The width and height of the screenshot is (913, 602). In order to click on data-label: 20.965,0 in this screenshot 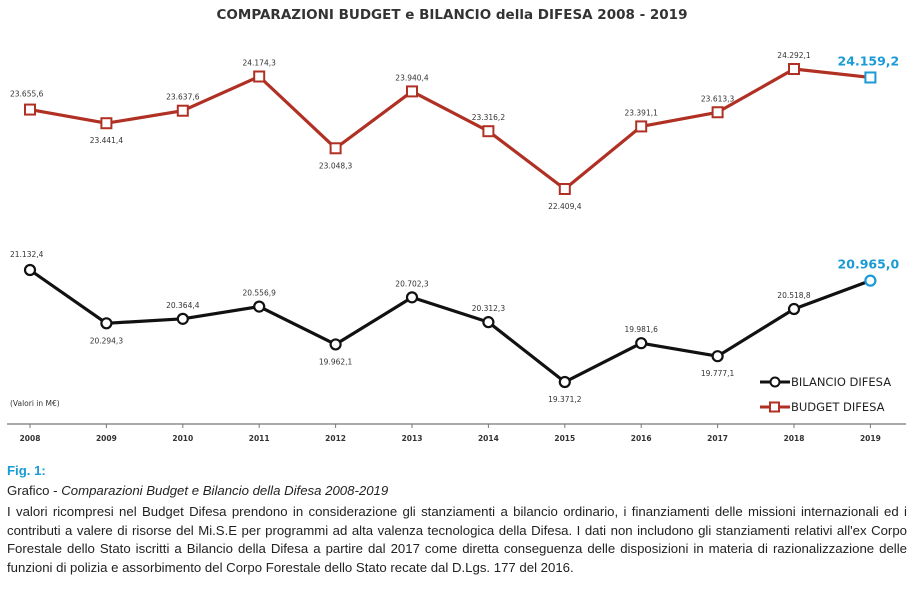, I will do `click(869, 264)`.